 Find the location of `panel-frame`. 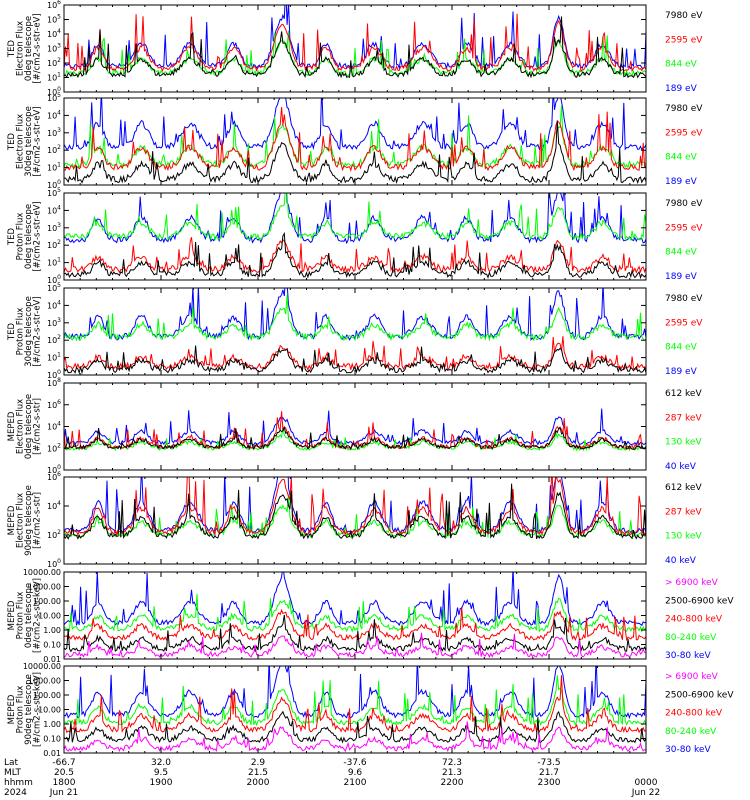

panel-frame is located at coordinates (355, 615).